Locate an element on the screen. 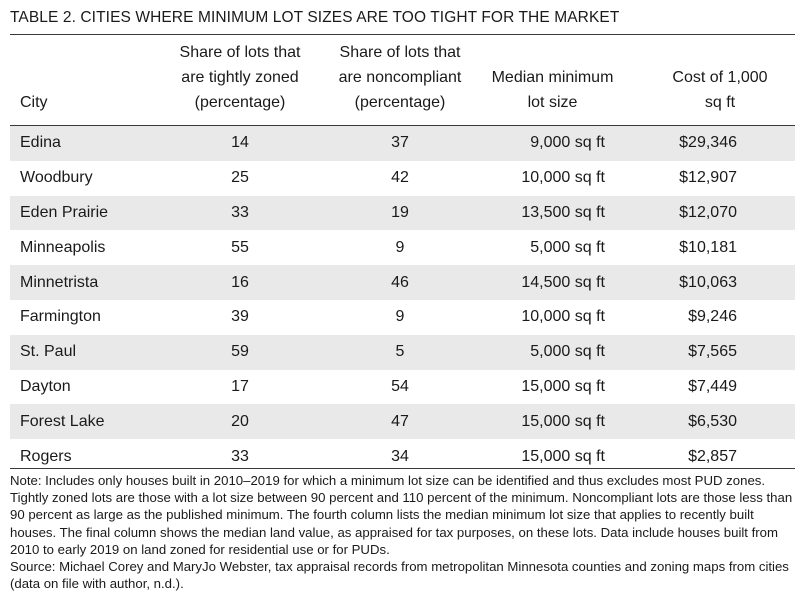 The height and width of the screenshot is (605, 806). cell-cost: $12,070 is located at coordinates (710, 213).